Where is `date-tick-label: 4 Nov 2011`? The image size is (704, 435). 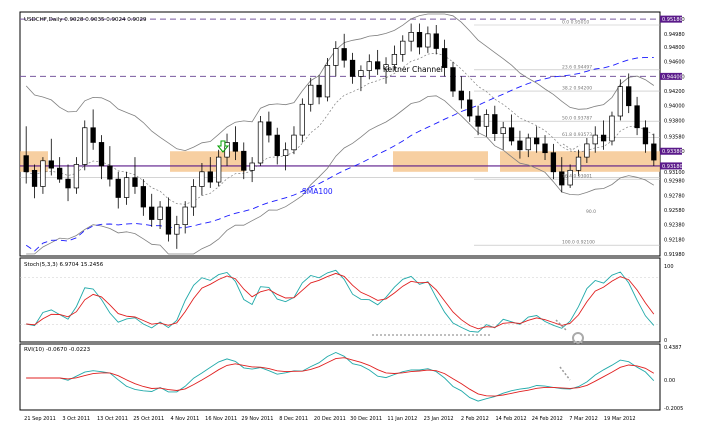 date-tick-label: 4 Nov 2011 is located at coordinates (185, 419).